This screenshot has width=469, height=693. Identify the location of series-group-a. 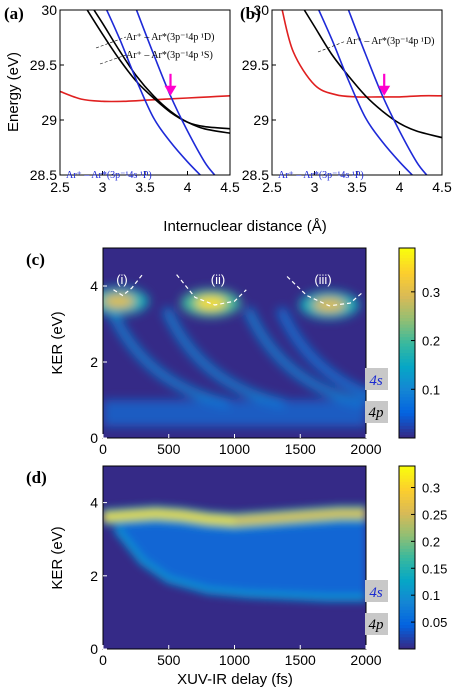
(145, 92).